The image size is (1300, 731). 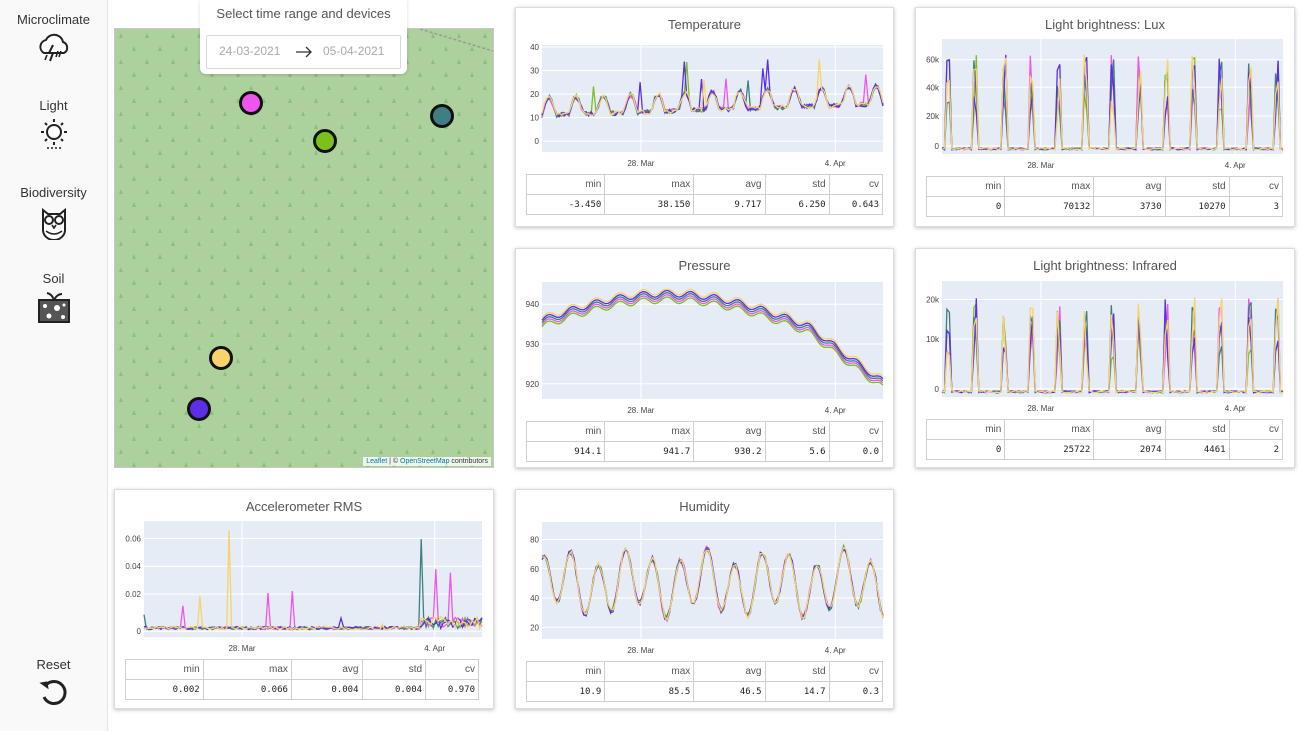 I want to click on stats-table: min max avg std cv 914.1 941.7 930.2 5.6 0.0, so click(x=704, y=441).